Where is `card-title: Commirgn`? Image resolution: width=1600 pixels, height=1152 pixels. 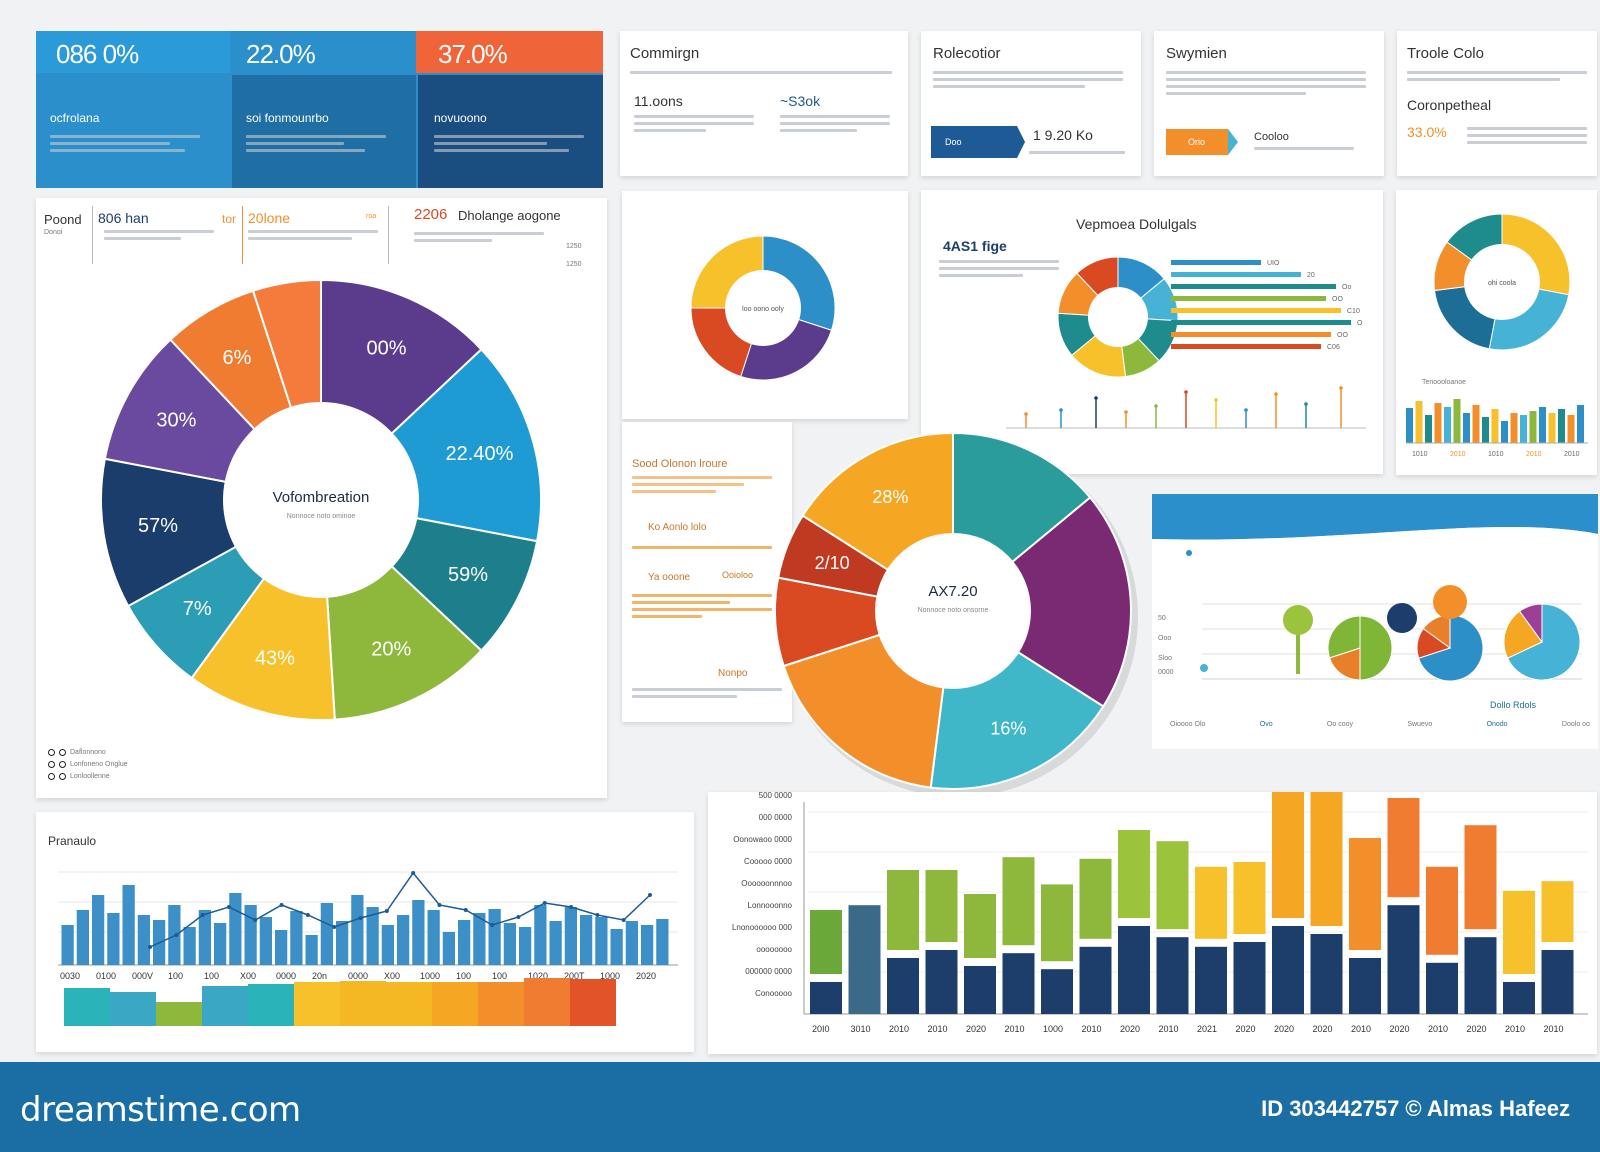 card-title: Commirgn is located at coordinates (665, 53).